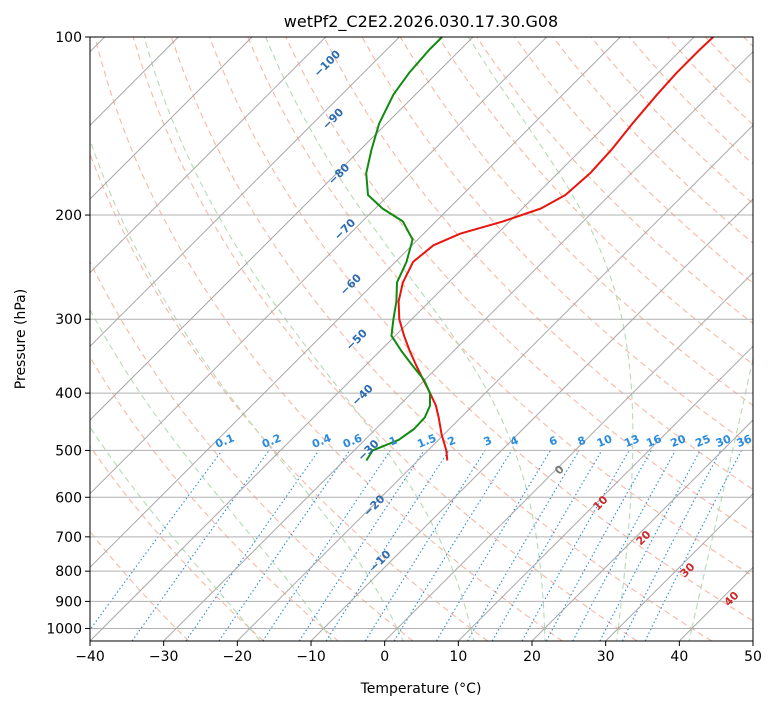 This screenshot has height=708, width=775. I want to click on x-tick-label: −40, so click(90, 657).